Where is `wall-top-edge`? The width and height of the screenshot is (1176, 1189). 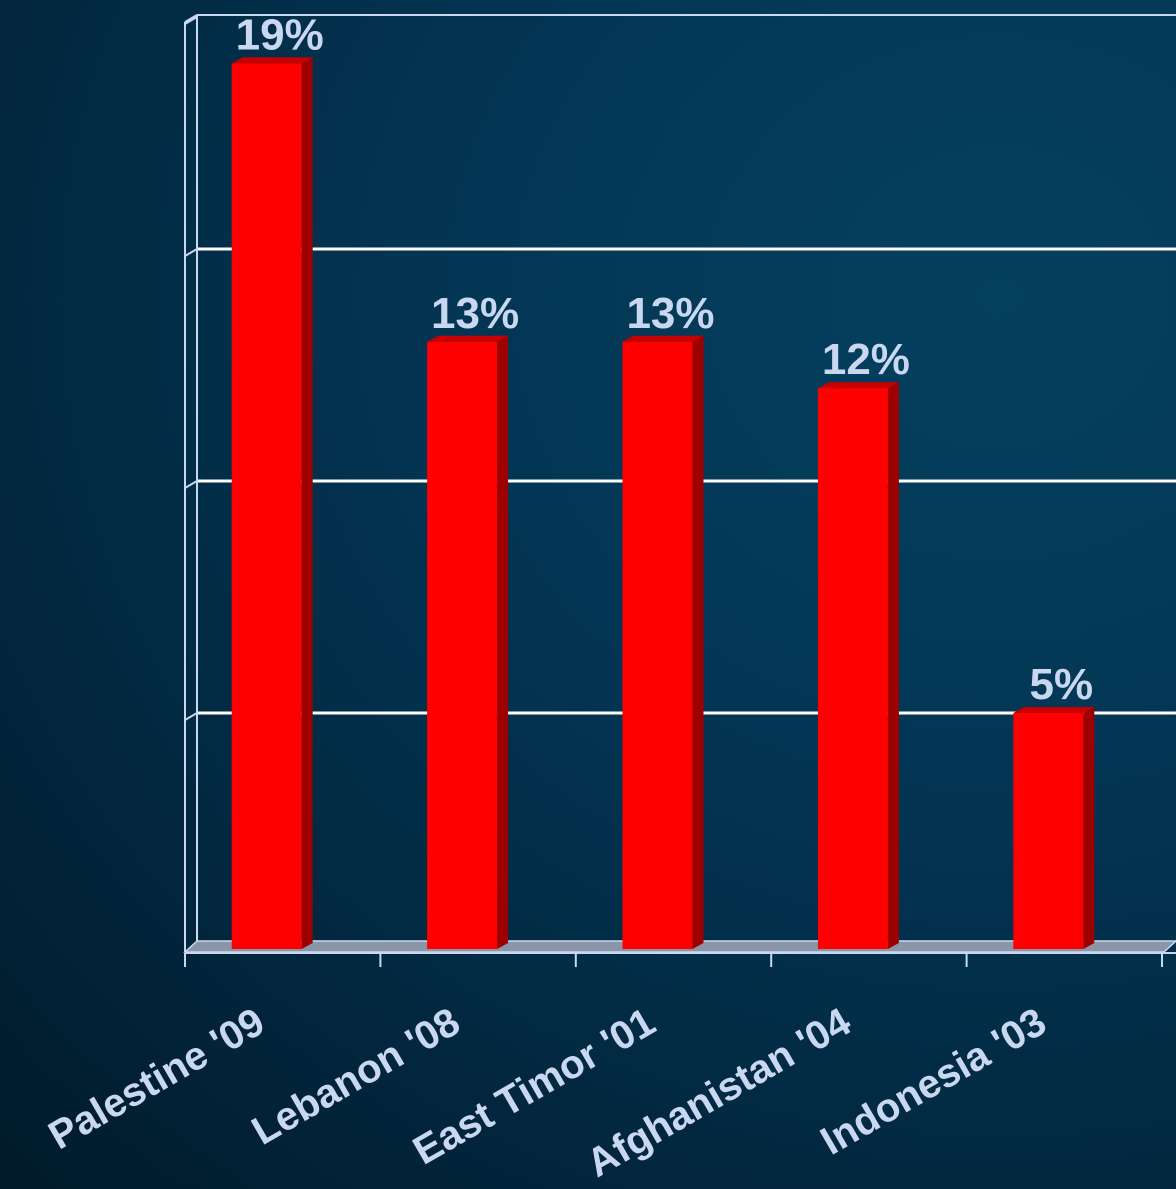
wall-top-edge is located at coordinates (191, 18).